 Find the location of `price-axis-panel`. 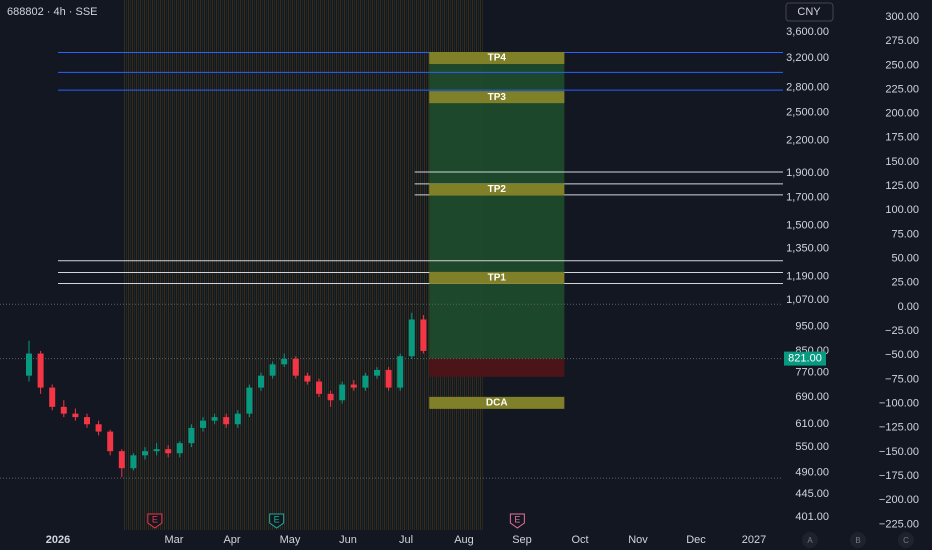

price-axis-panel is located at coordinates (857, 276).